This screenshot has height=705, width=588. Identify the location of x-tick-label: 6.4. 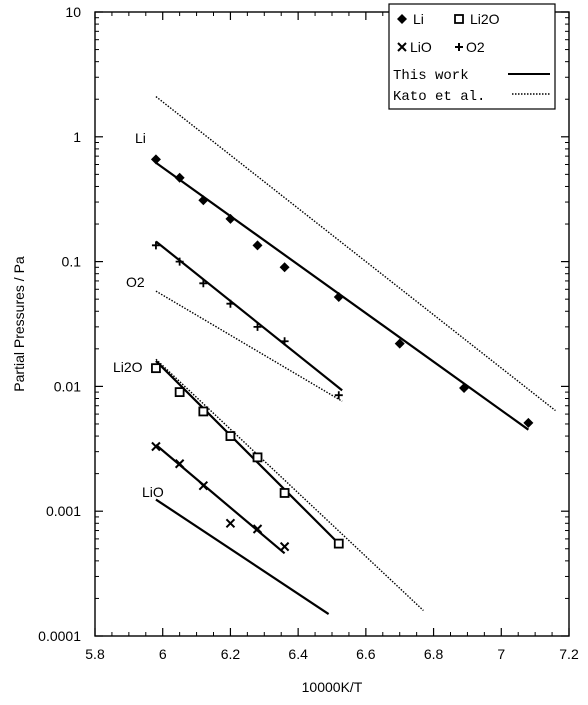
(298, 654).